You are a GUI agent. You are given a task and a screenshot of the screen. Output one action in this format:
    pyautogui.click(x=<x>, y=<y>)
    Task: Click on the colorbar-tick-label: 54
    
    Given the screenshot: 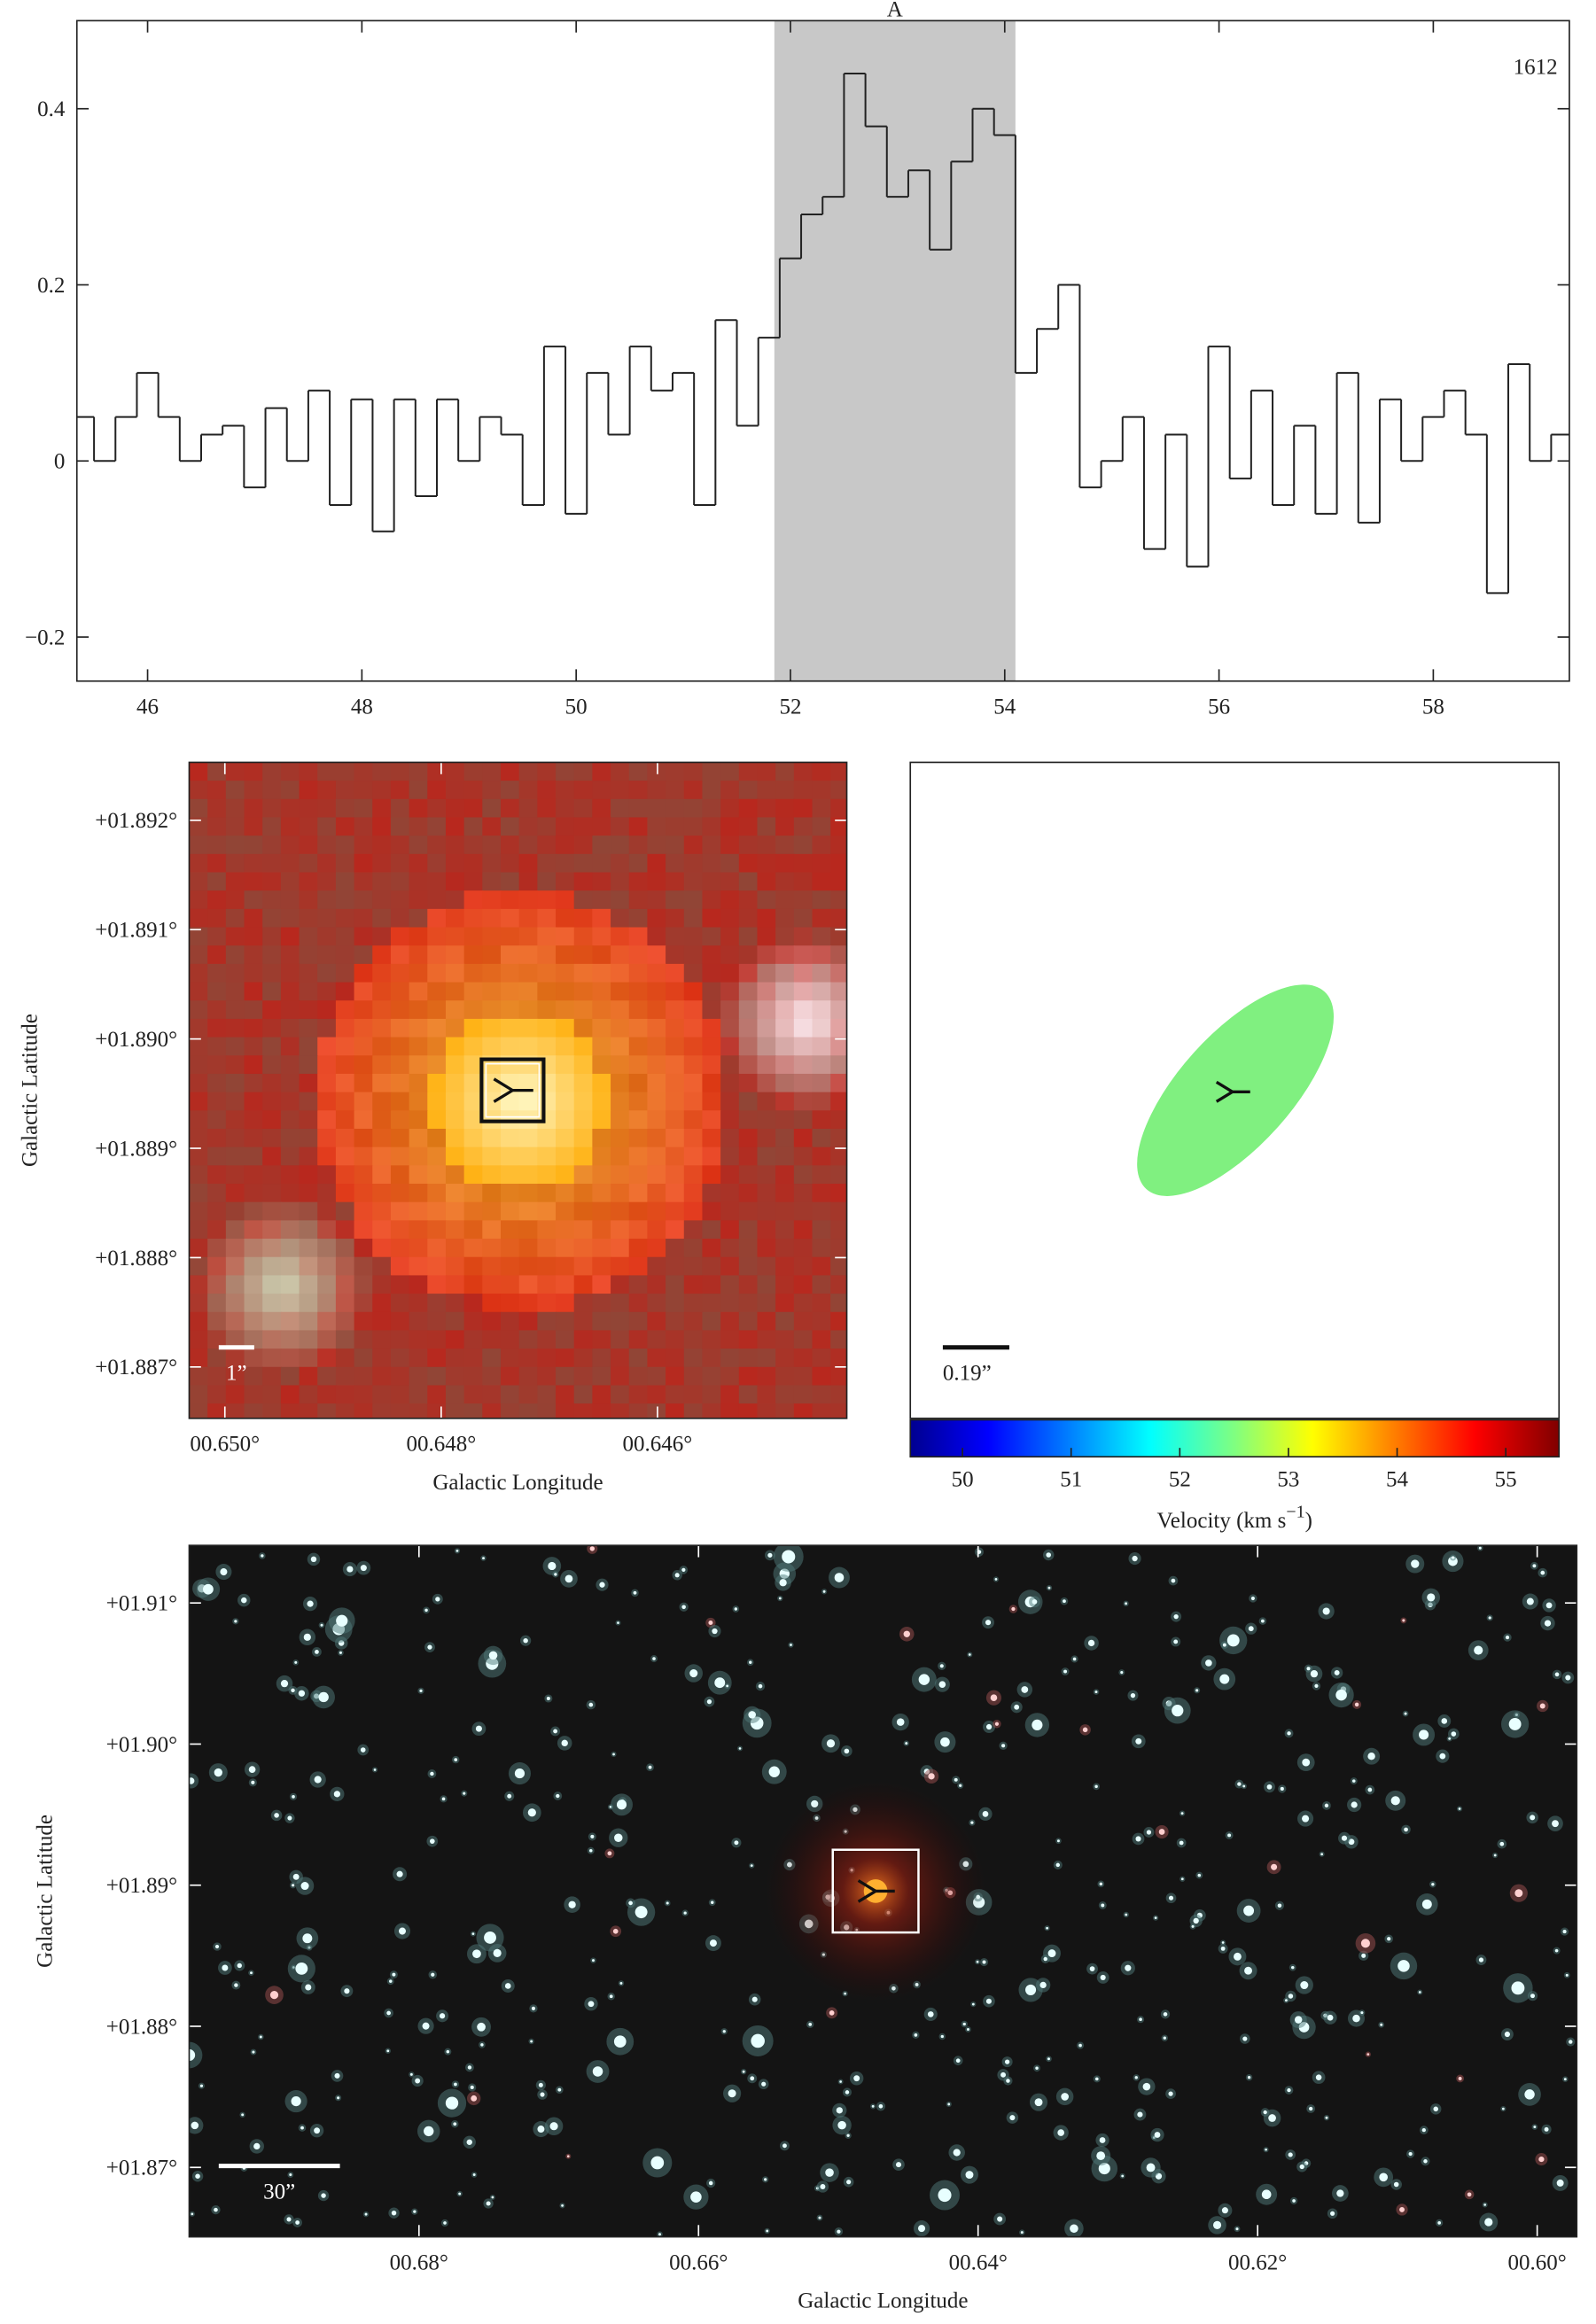 What is the action you would take?
    pyautogui.click(x=1397, y=1480)
    